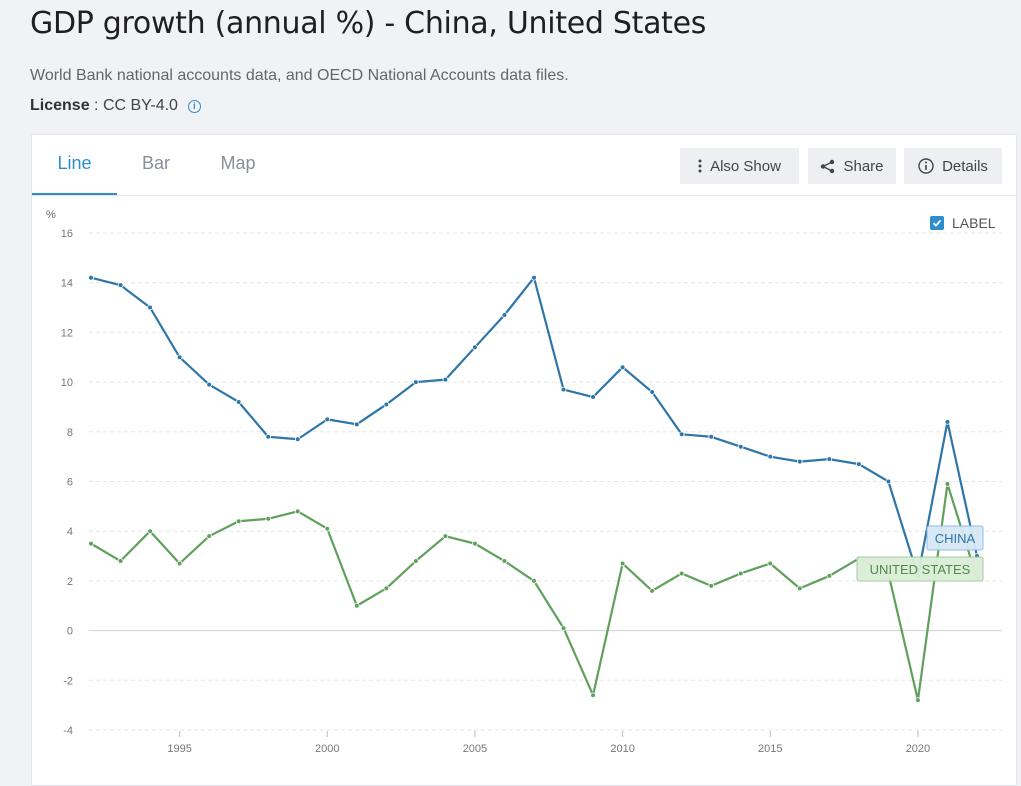 The image size is (1021, 786). Describe the element at coordinates (155, 163) in the screenshot. I see `tab-bar-chart: Bar` at that location.